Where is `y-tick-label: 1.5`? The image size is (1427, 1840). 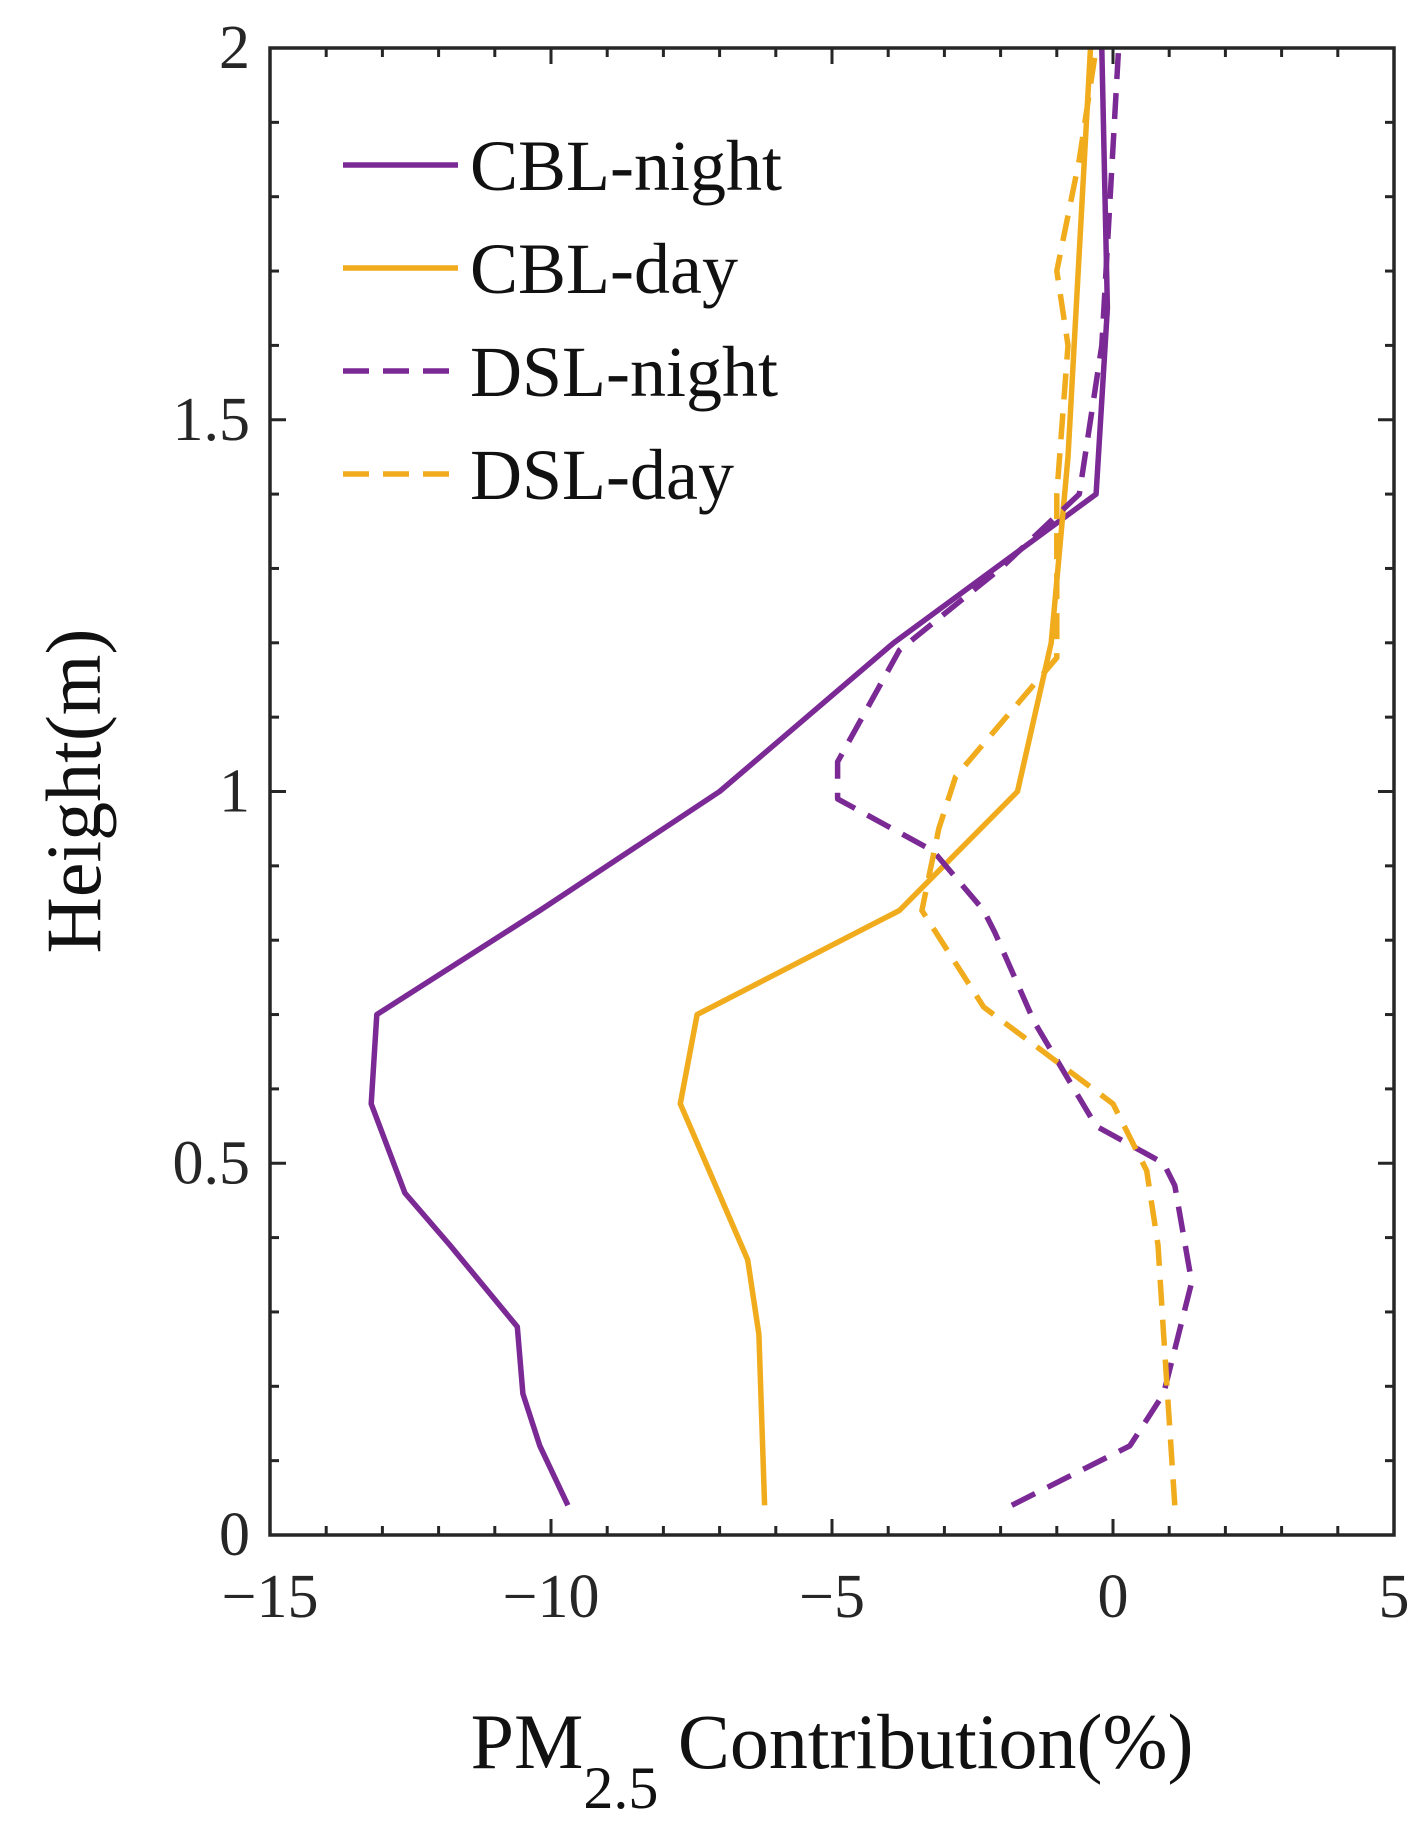
y-tick-label: 1.5 is located at coordinates (212, 420).